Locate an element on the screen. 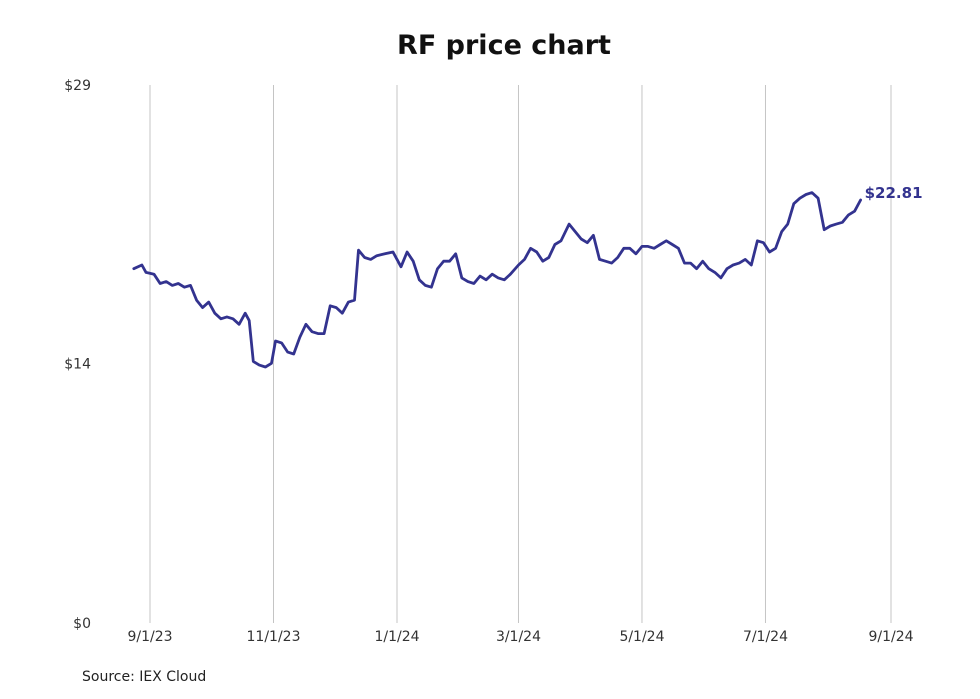  y-tick-label-1: $14 is located at coordinates (77, 364).